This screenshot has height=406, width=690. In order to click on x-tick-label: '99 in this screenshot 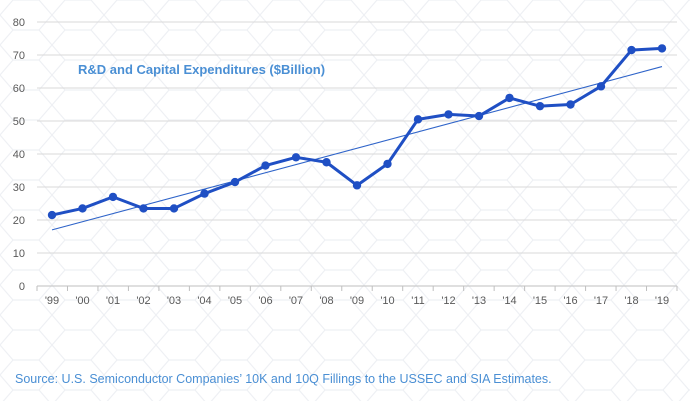, I will do `click(52, 301)`.